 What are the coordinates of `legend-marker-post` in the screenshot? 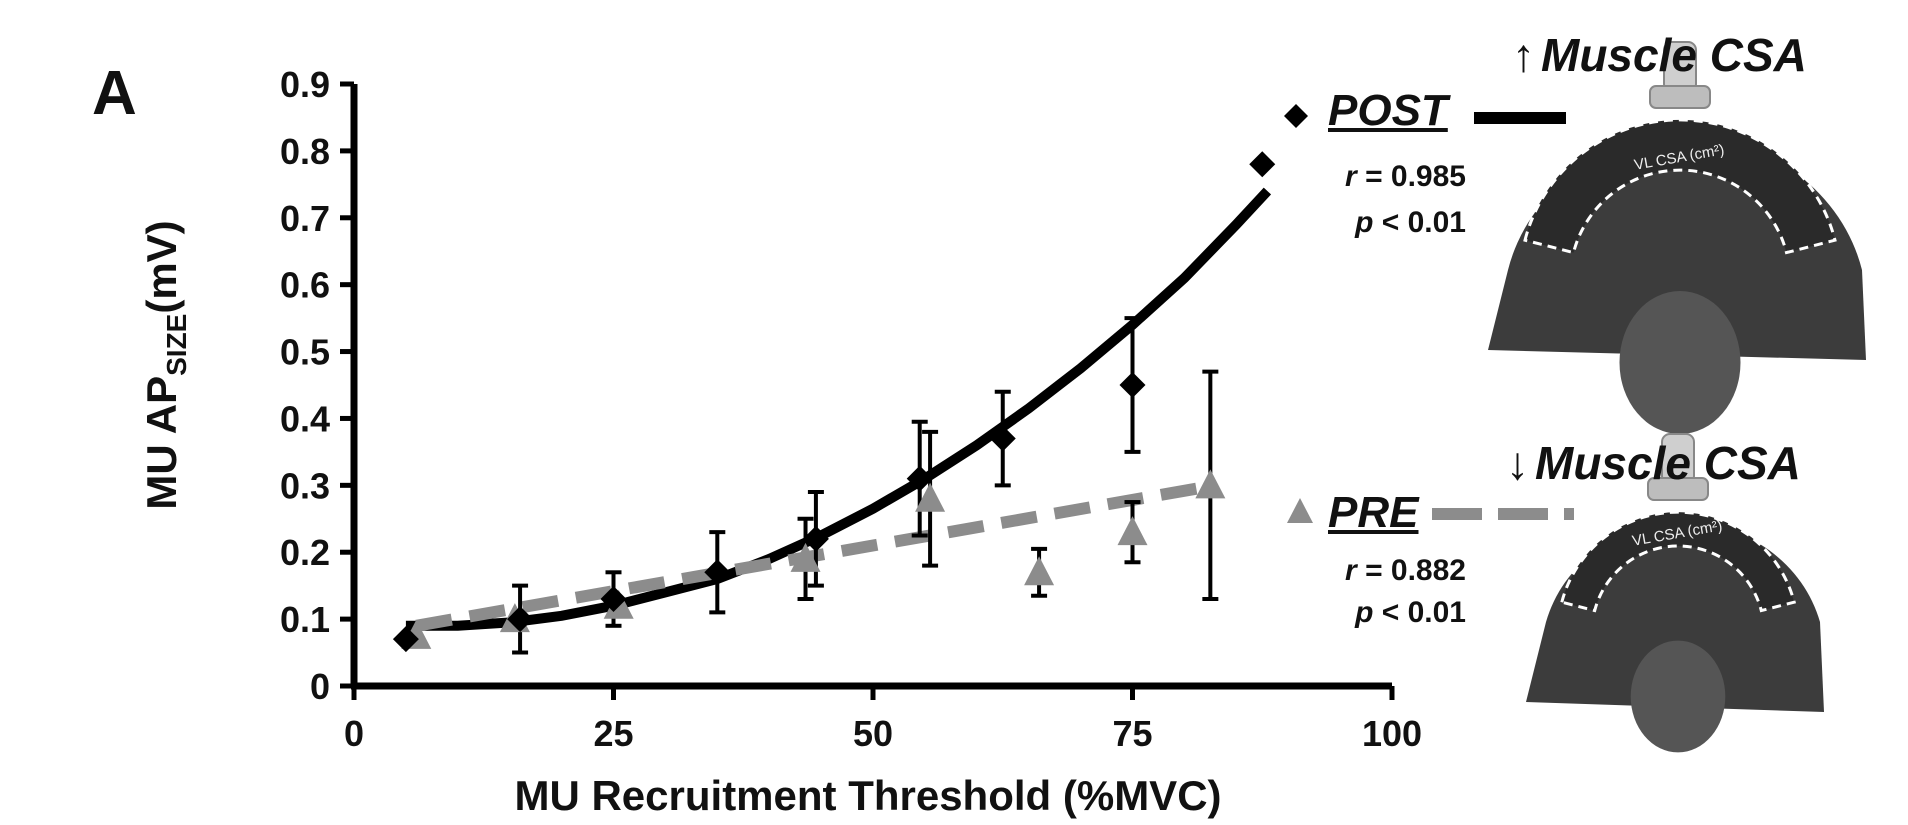 It's located at (1296, 116).